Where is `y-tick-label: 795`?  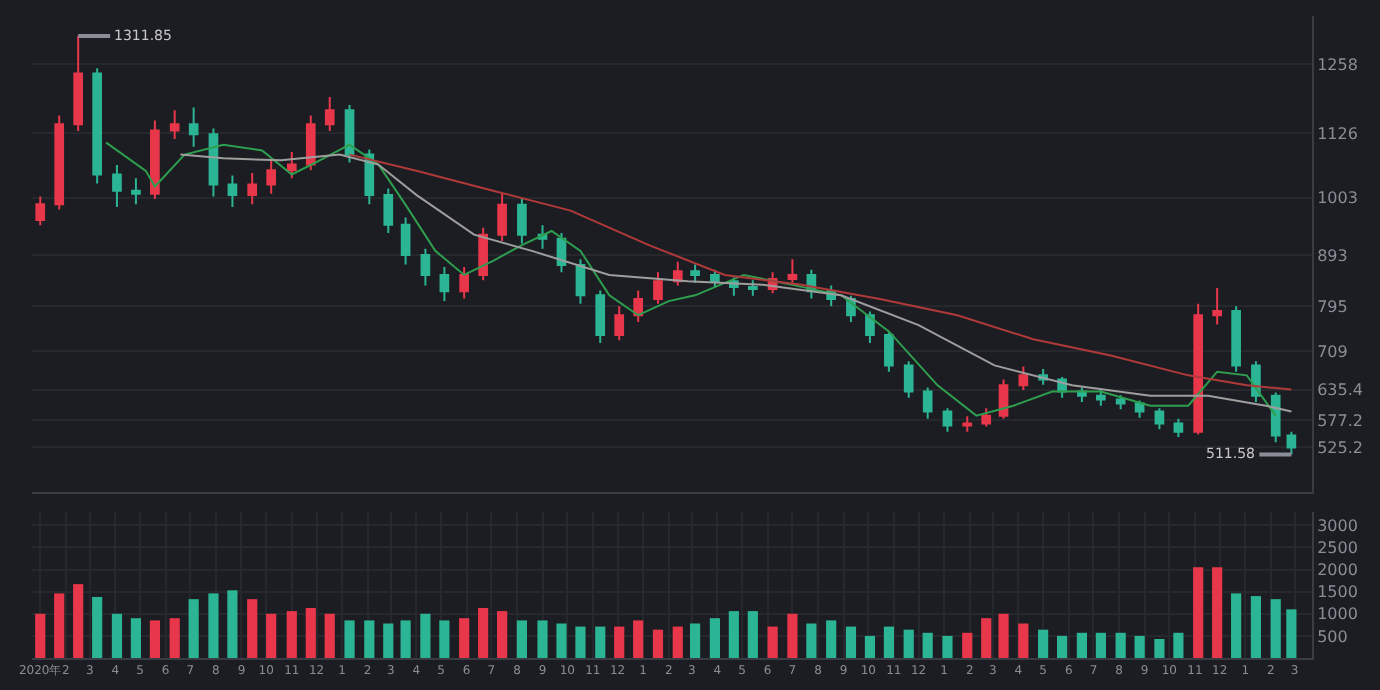
y-tick-label: 795 is located at coordinates (1332, 306).